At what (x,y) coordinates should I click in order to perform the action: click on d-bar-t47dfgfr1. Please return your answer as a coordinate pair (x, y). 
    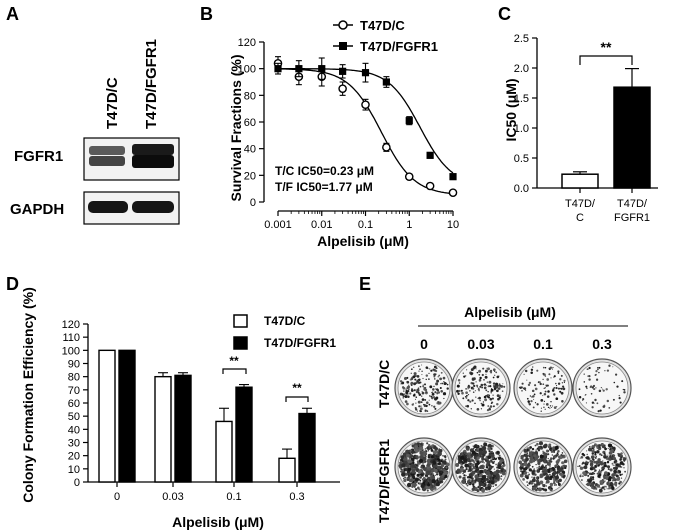
    Looking at the image, I should click on (244, 434).